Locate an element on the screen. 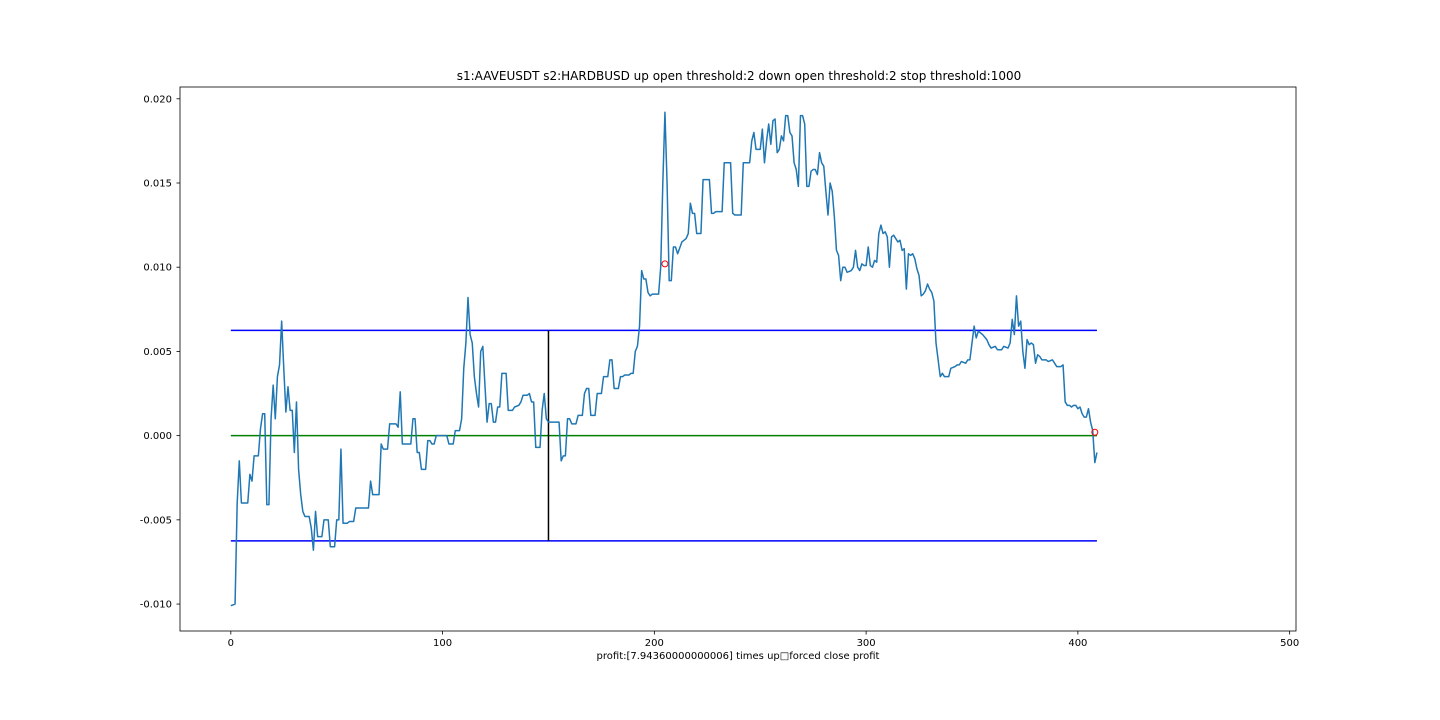  x-tick-label-5: 500 is located at coordinates (1289, 643).